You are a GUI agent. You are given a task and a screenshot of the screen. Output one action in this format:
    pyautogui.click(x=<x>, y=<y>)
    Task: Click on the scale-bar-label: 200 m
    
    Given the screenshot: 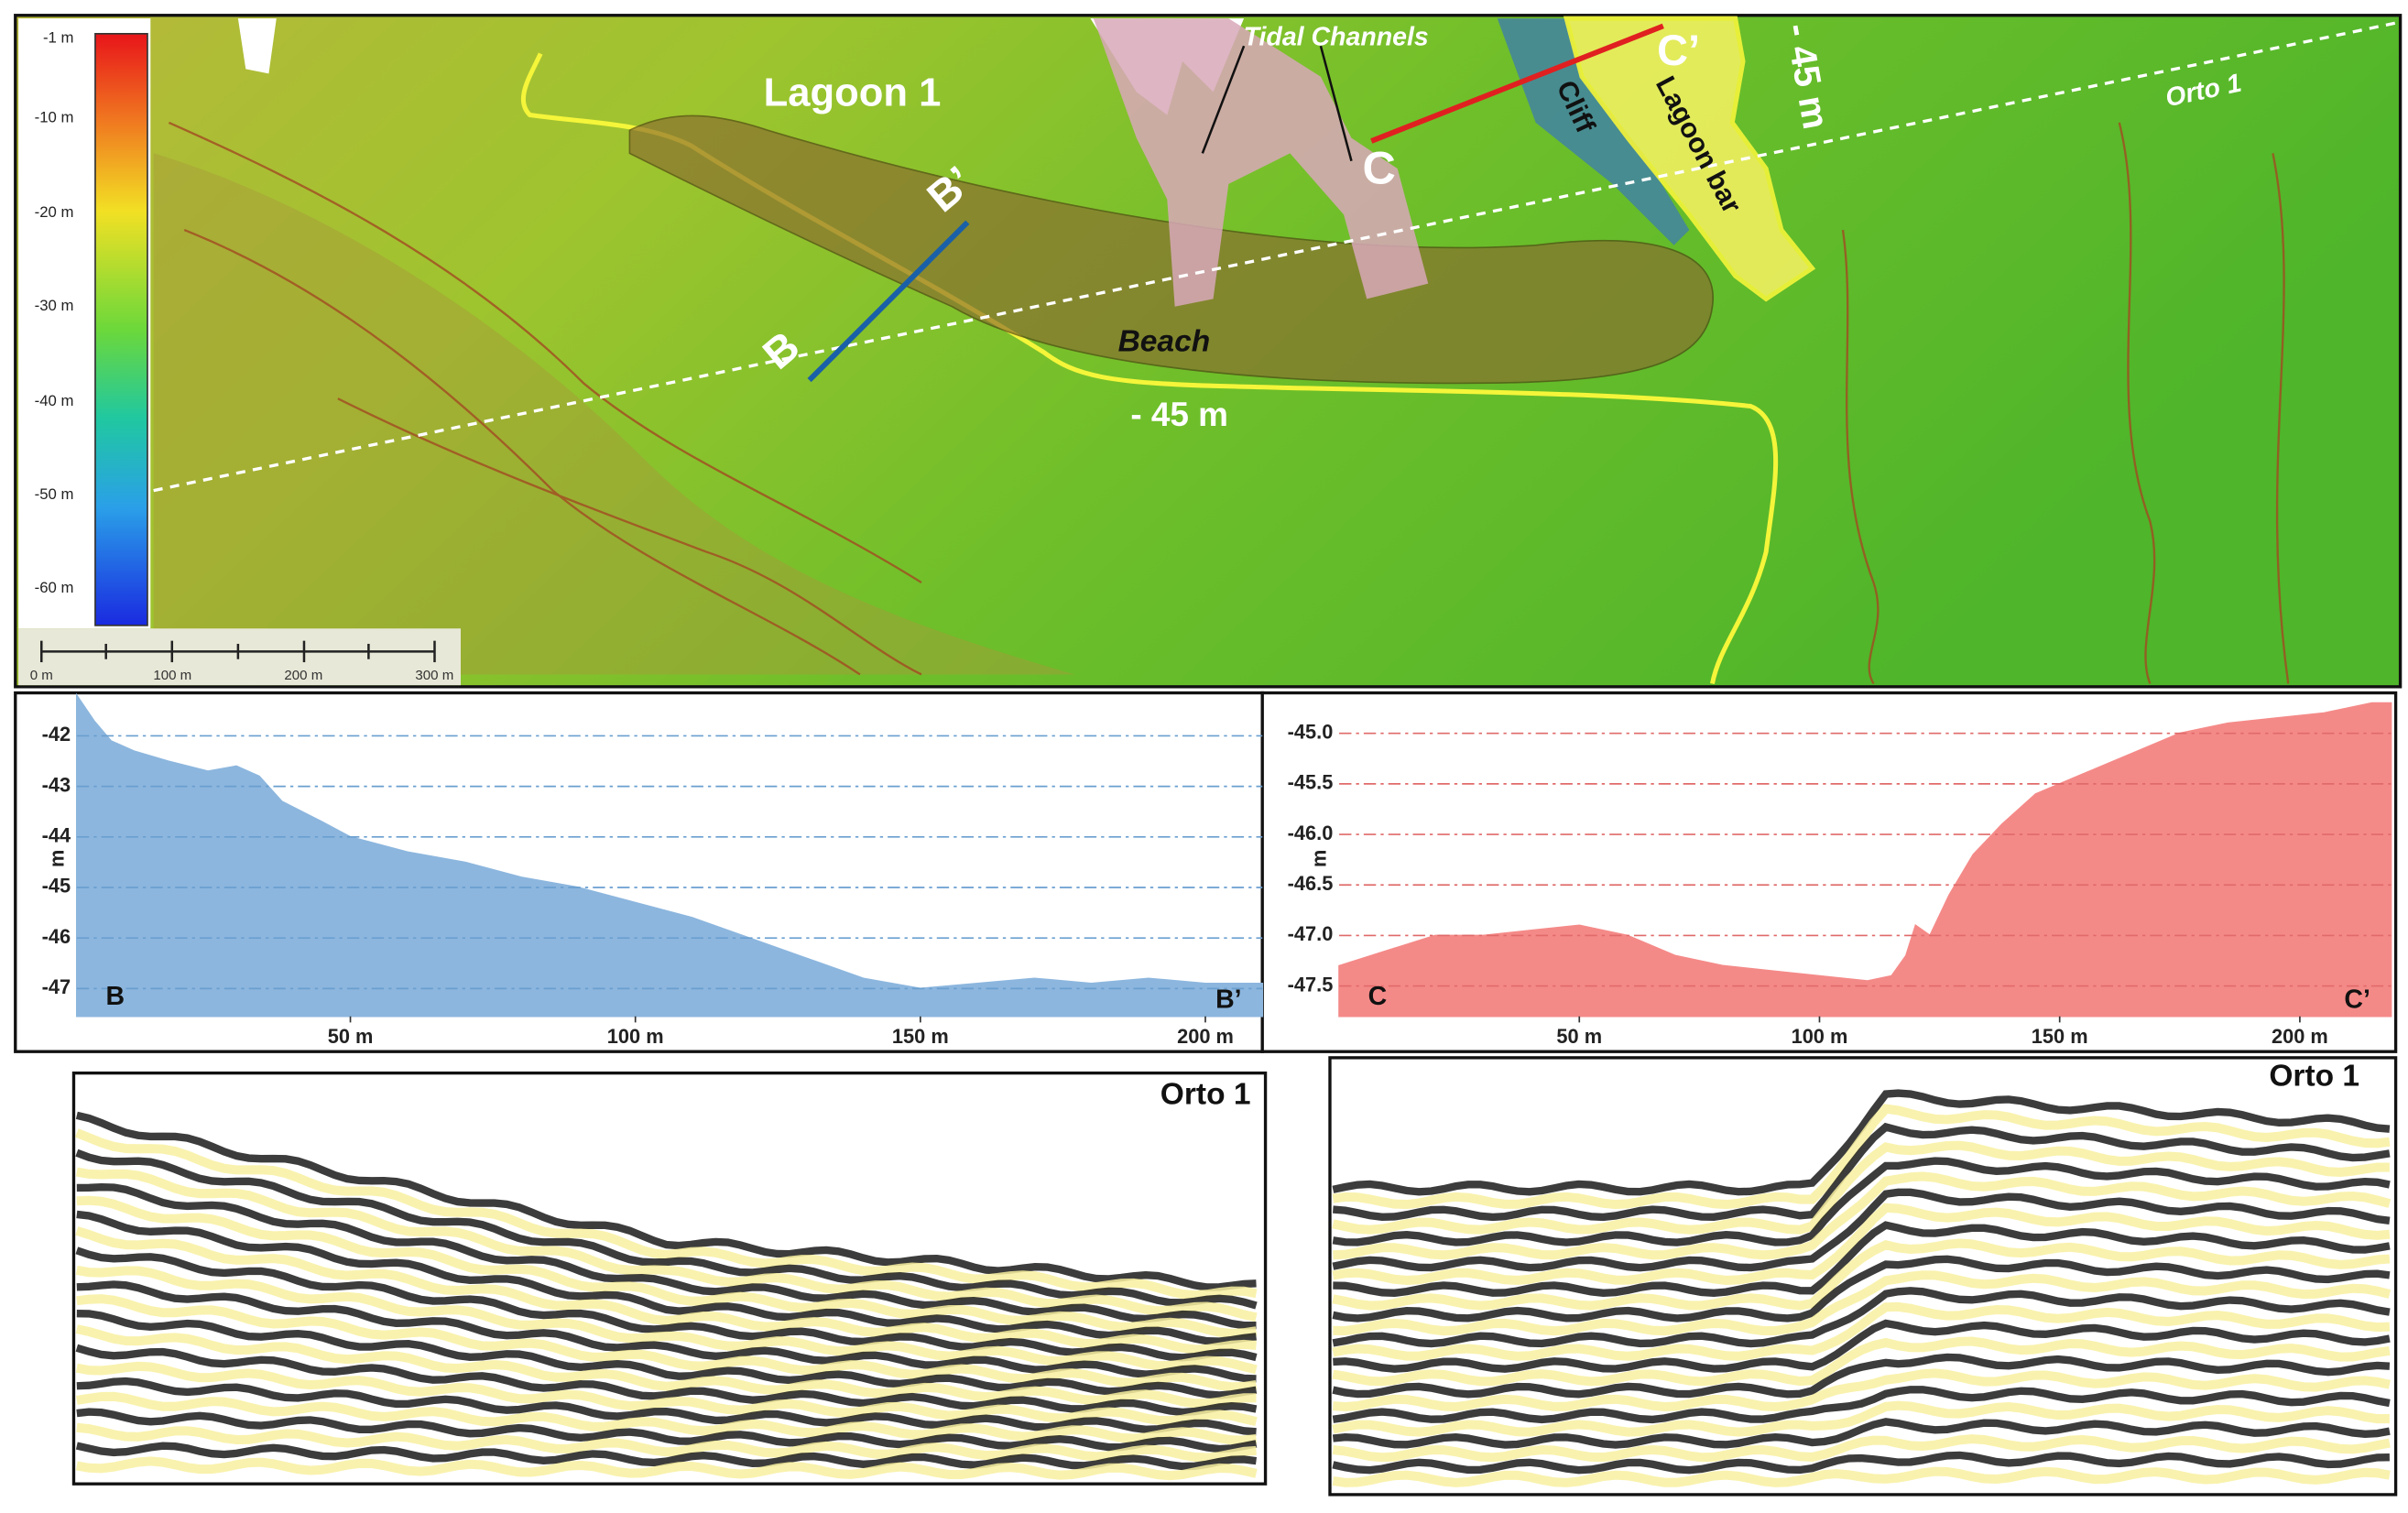 What is the action you would take?
    pyautogui.click(x=303, y=675)
    